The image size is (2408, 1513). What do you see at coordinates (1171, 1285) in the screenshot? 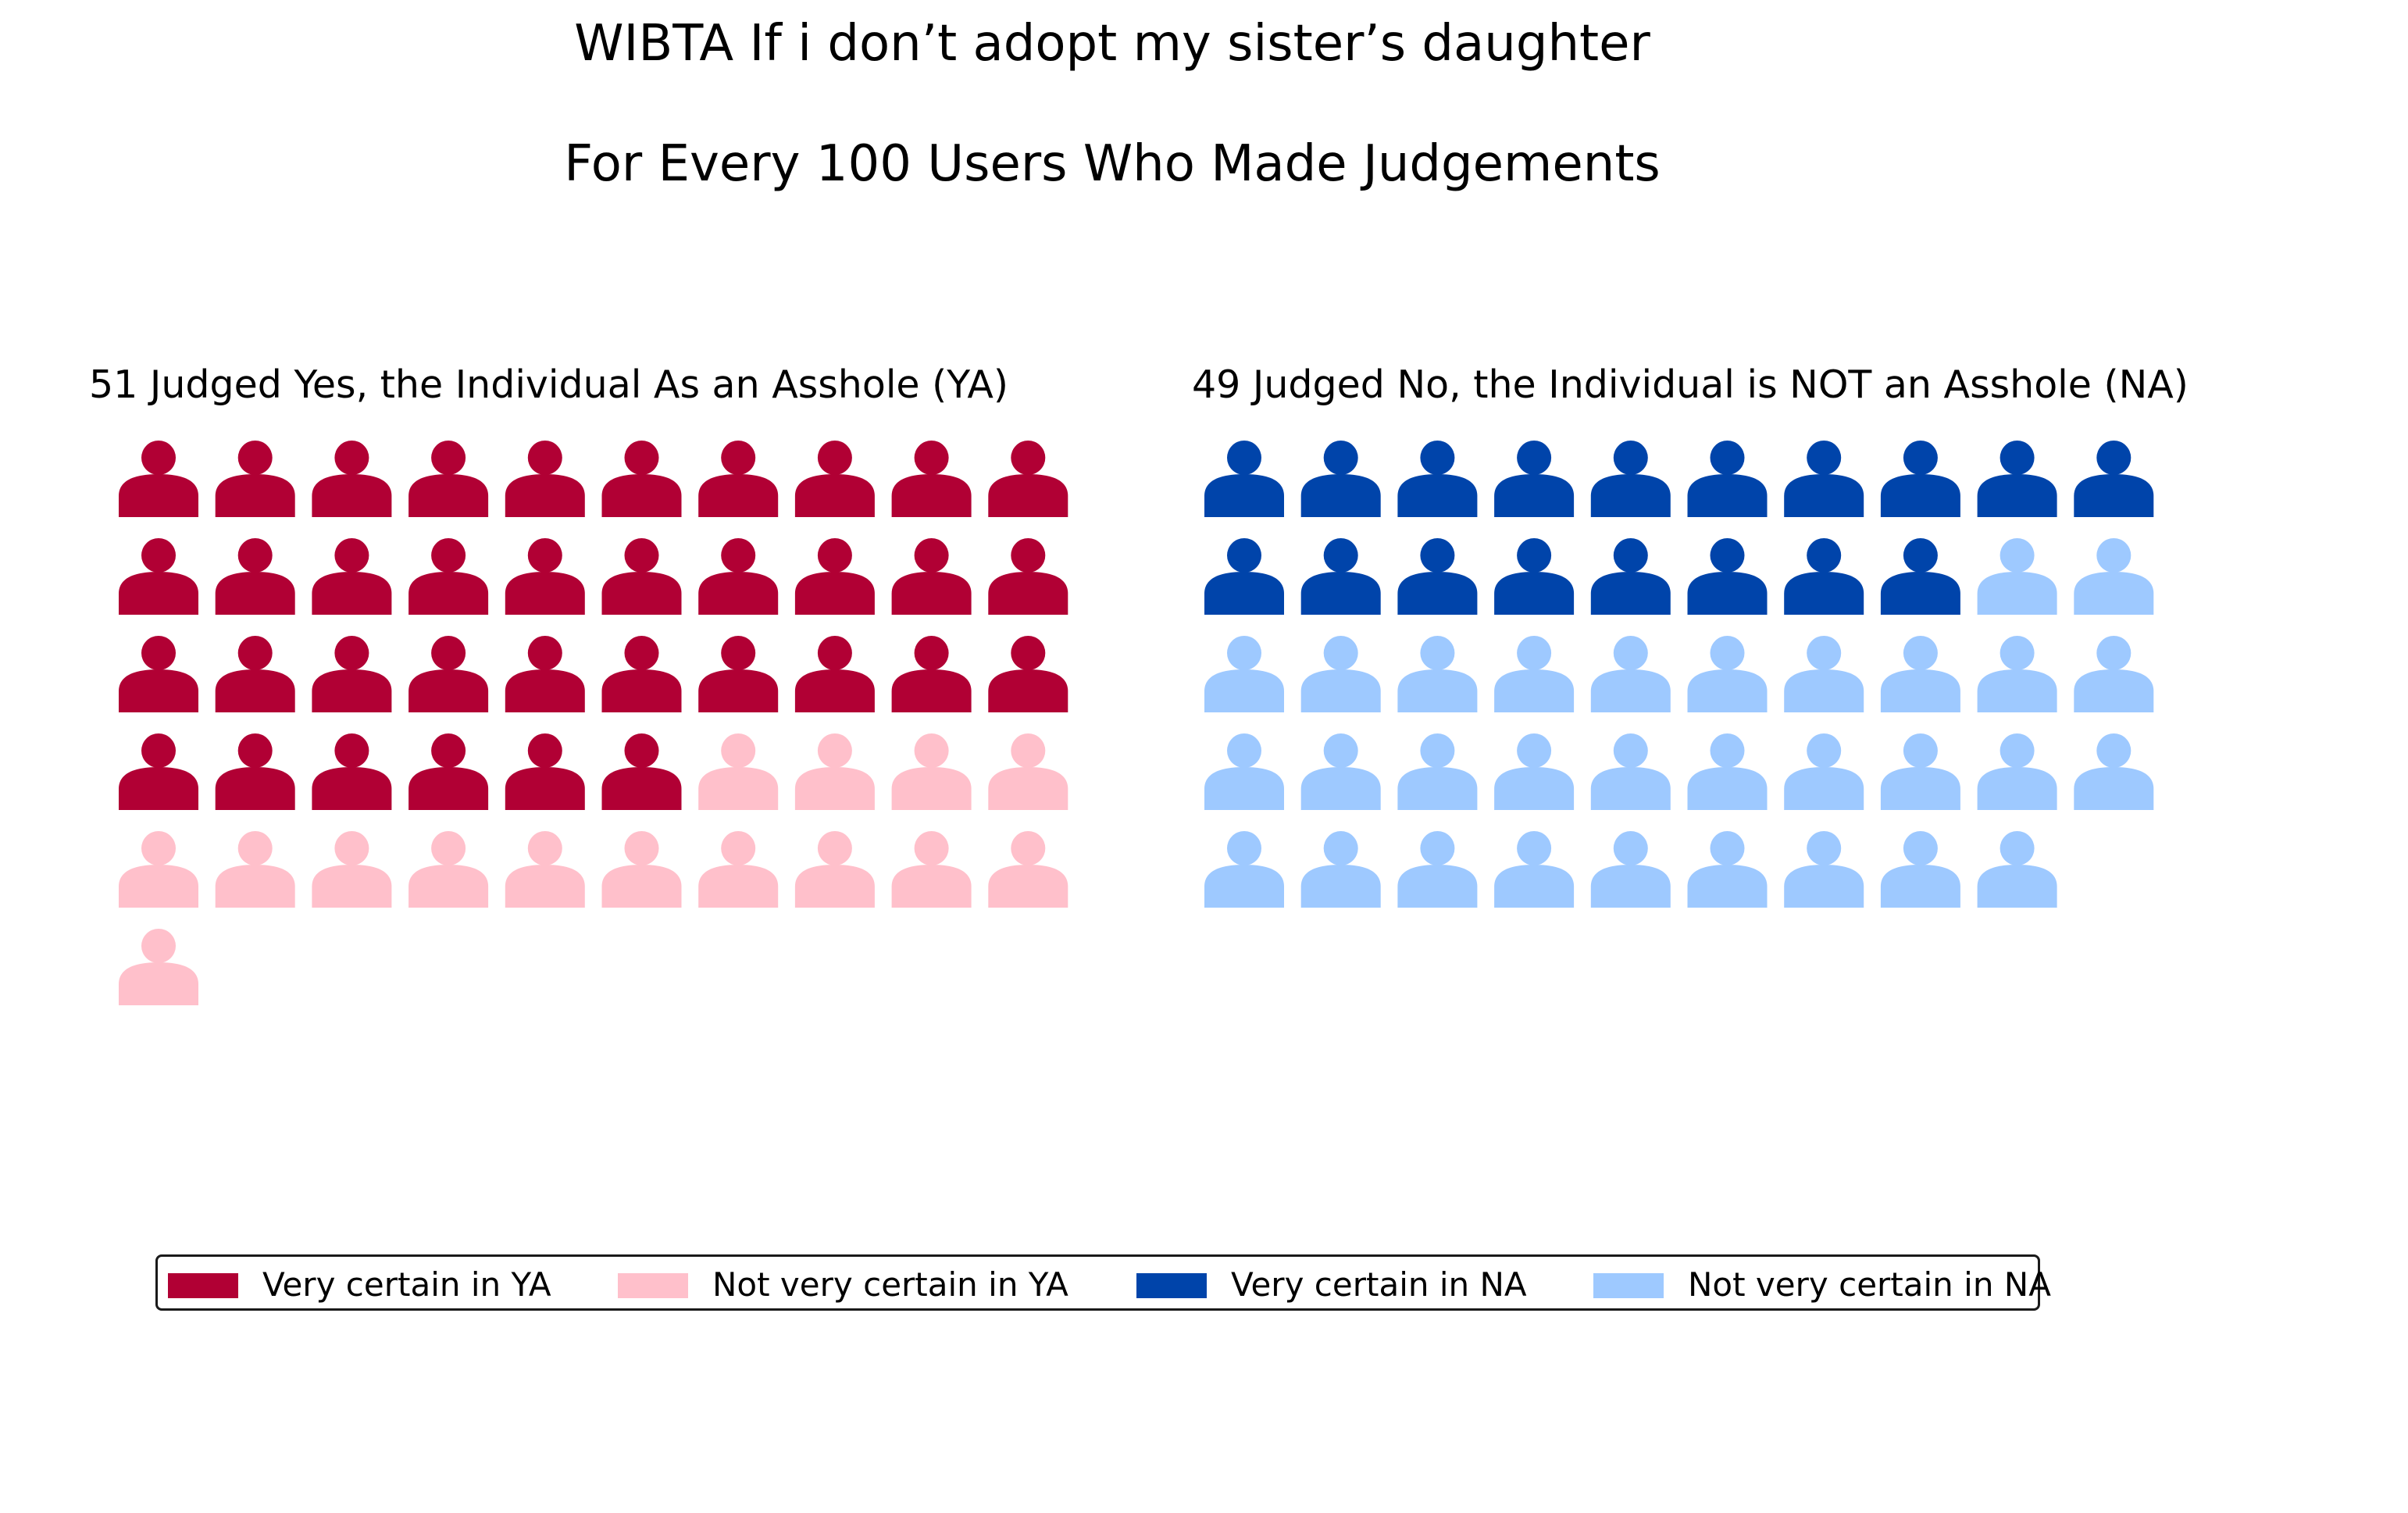
I see `legend-swatch-very-certain-na` at bounding box center [1171, 1285].